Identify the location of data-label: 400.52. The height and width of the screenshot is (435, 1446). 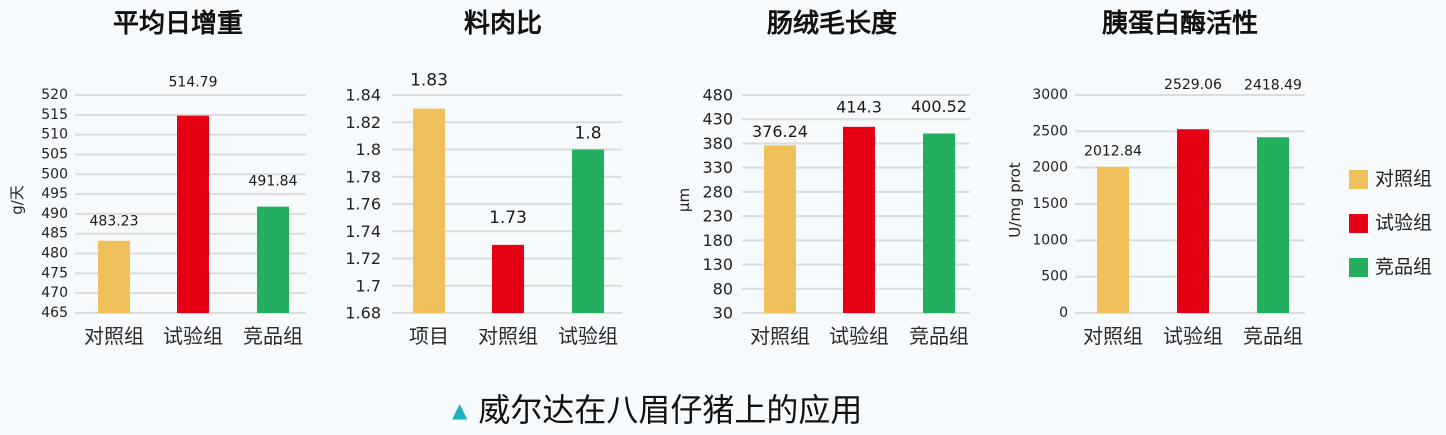
(939, 106).